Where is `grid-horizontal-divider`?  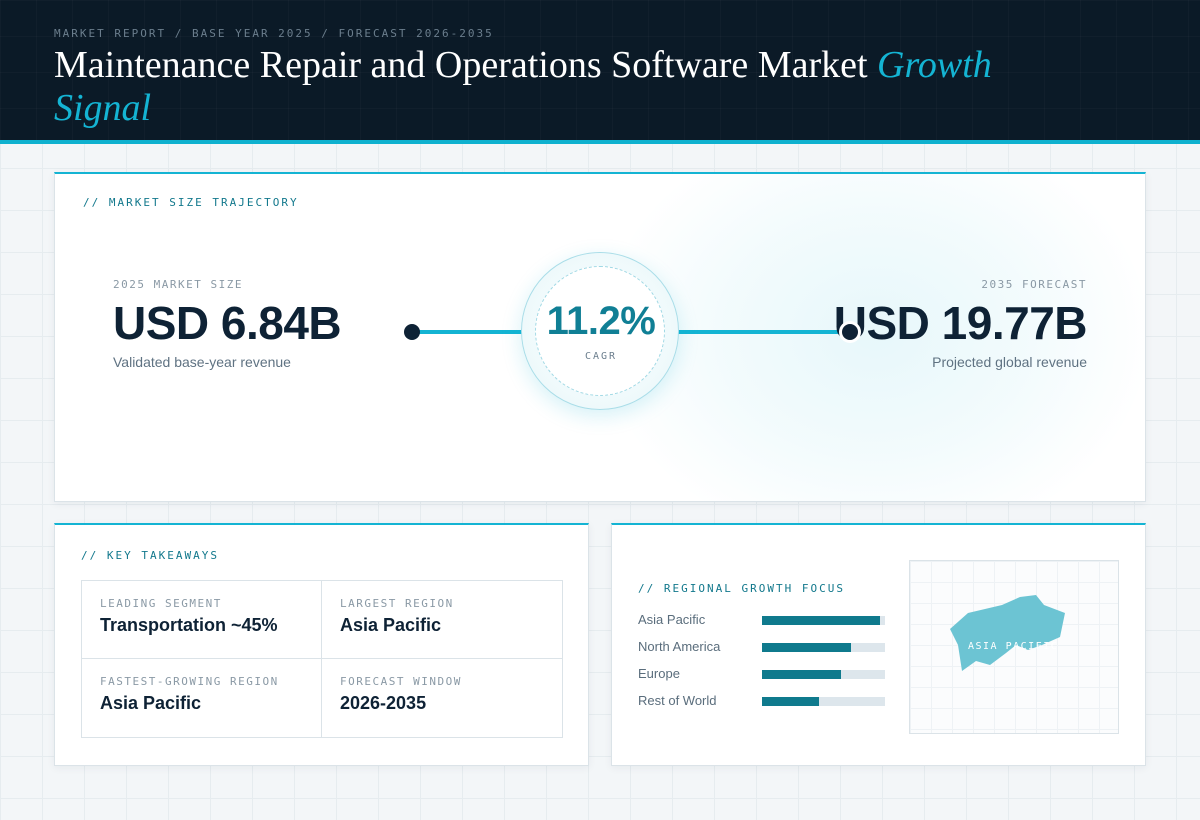
grid-horizontal-divider is located at coordinates (322, 658).